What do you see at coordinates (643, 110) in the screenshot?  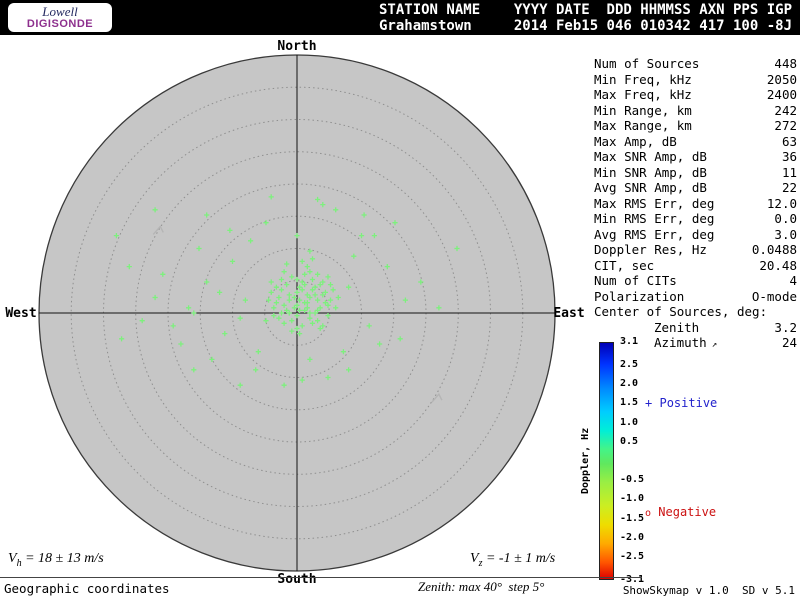 I see `stat-label: Min Range, km` at bounding box center [643, 110].